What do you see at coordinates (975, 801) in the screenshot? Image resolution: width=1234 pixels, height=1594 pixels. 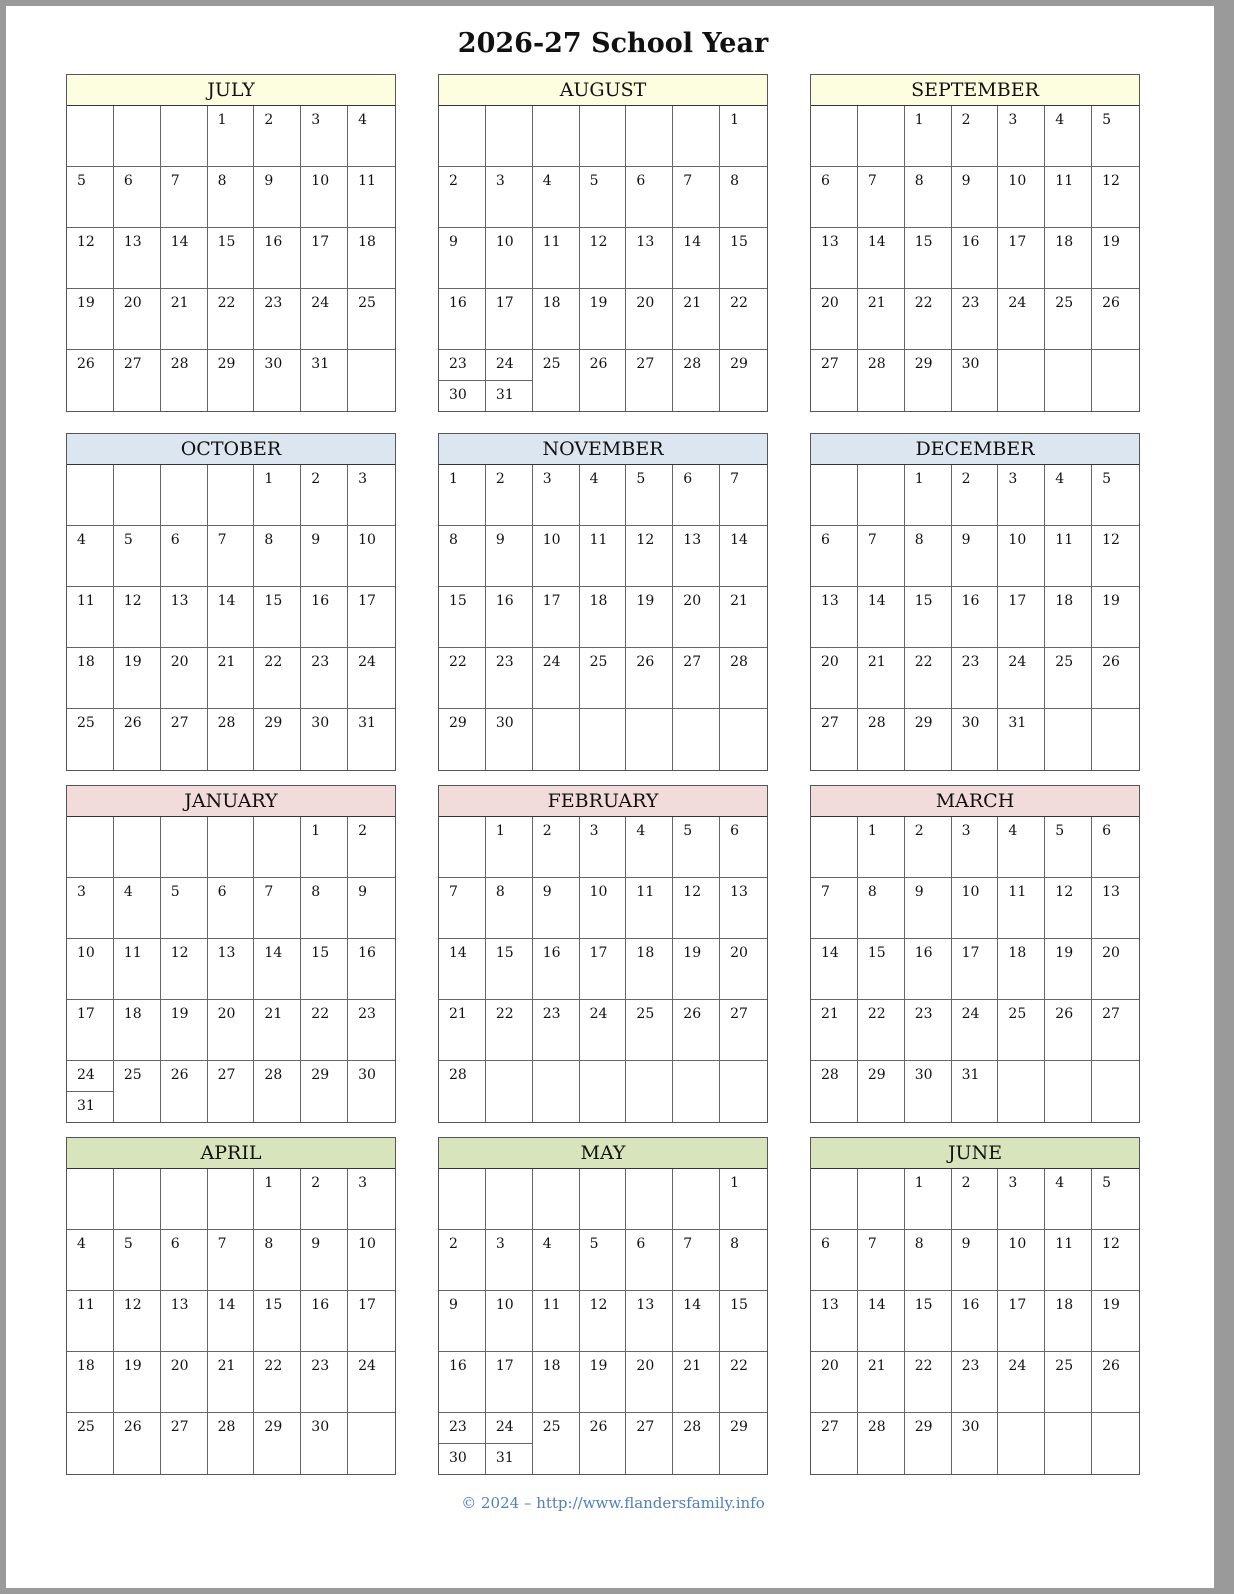 I see `month-header: MARCH` at bounding box center [975, 801].